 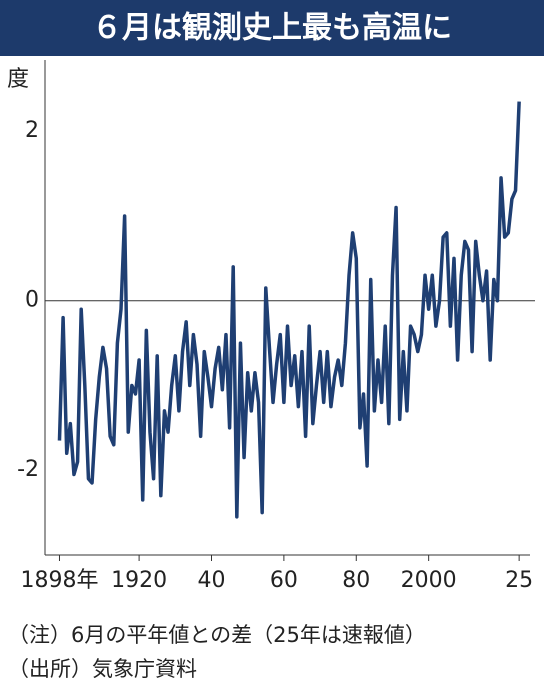 I want to click on x-tick-label: 60, so click(x=284, y=580).